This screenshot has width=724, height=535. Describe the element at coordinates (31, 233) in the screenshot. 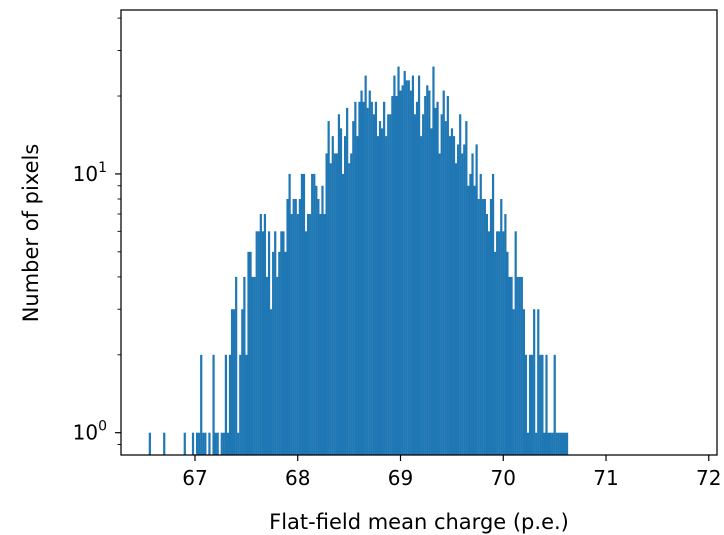

I see `y-axis-title: Number of pixels` at that location.